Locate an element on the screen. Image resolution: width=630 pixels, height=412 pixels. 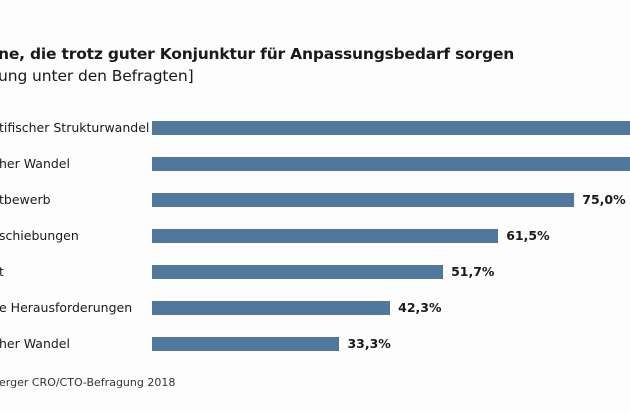
category-label: e Herausforderungen is located at coordinates (66, 307).